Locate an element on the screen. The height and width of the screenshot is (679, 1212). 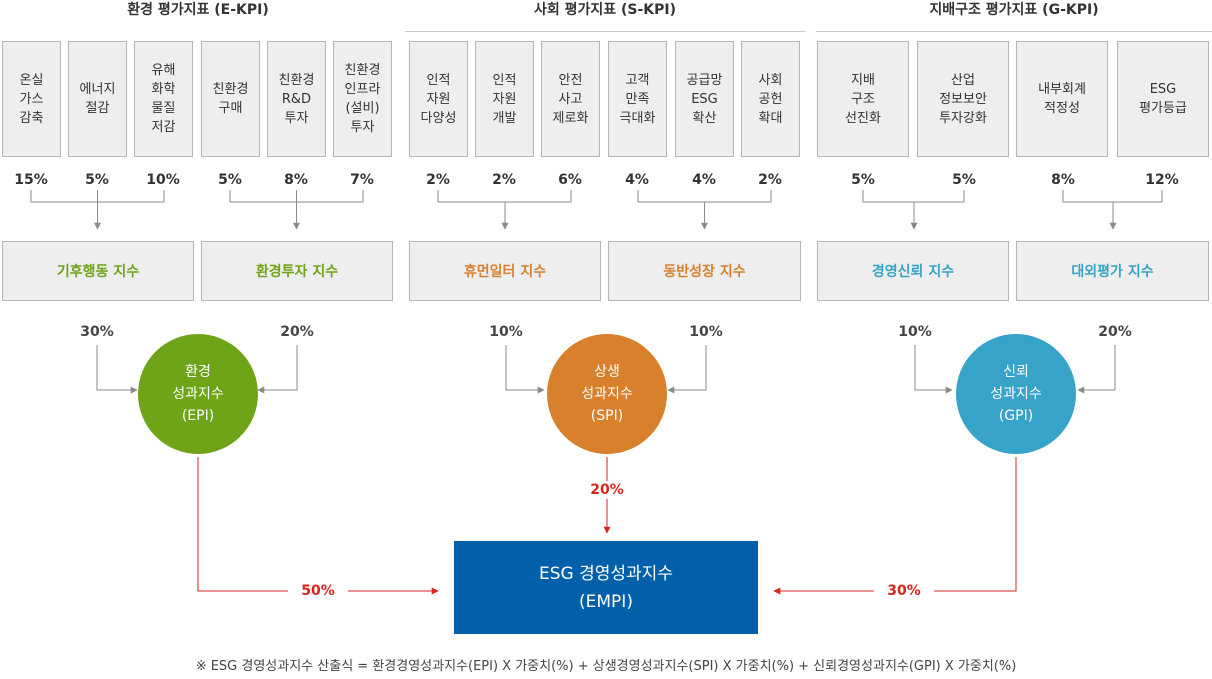
indicator-box: ESG 평가등급 is located at coordinates (1163, 99).